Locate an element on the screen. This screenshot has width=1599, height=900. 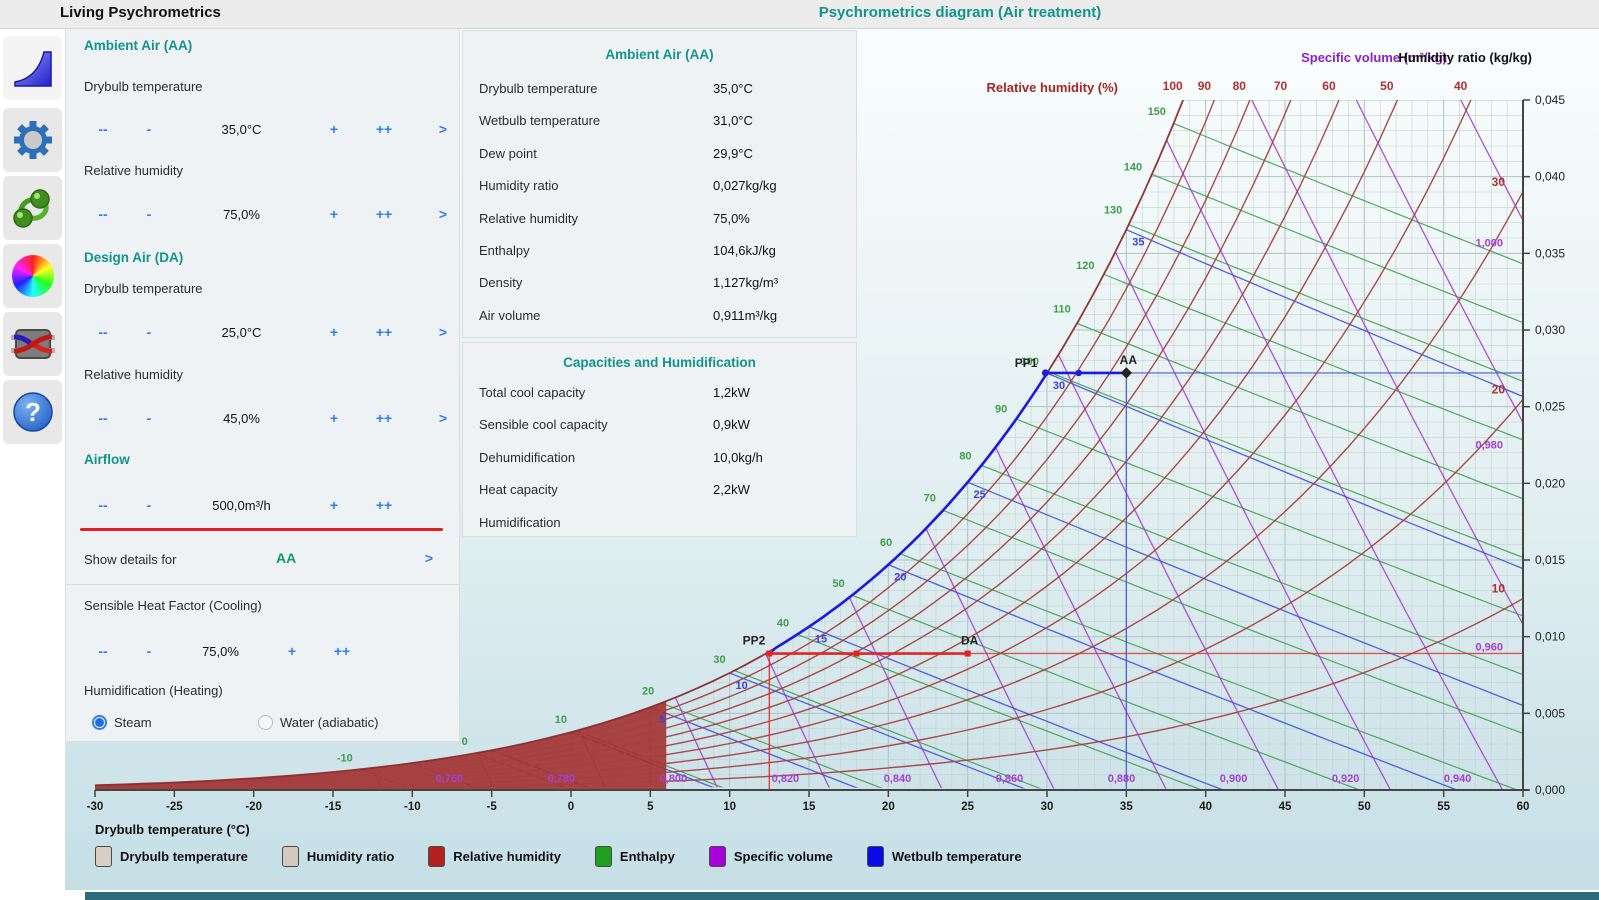
detail-label: Relative humidity is located at coordinates (528, 218).